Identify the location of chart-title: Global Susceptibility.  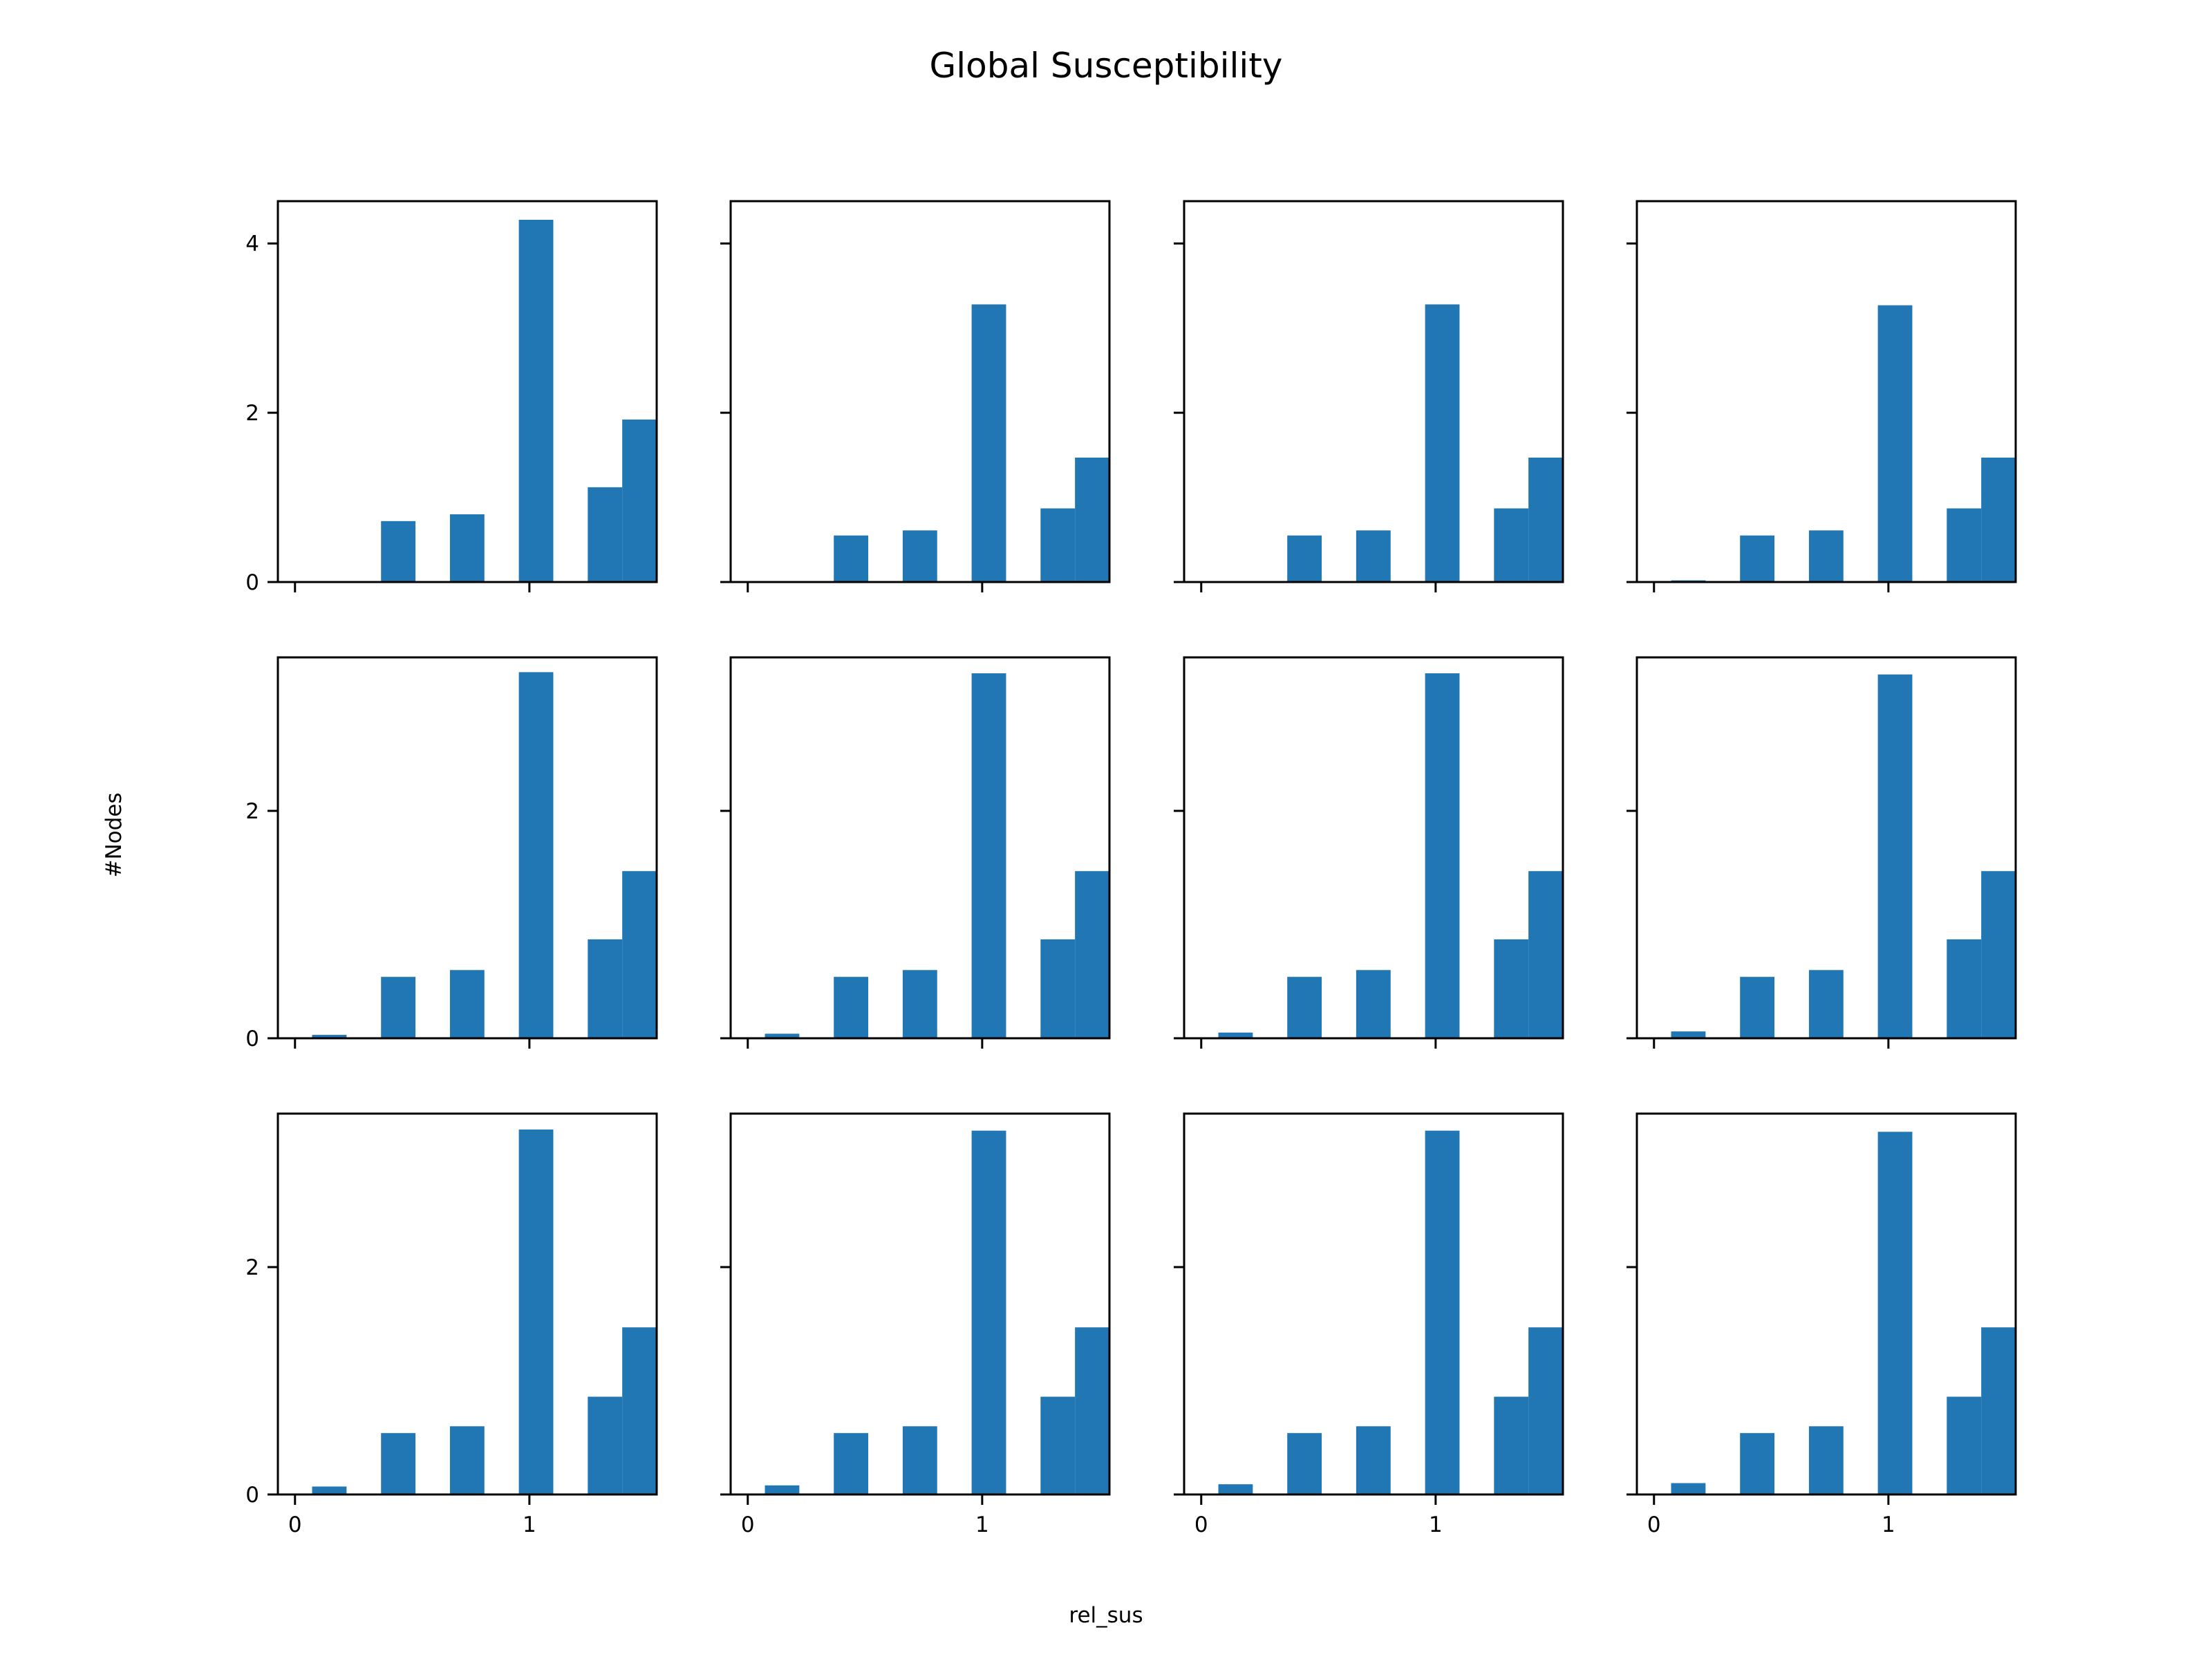
(1106, 66).